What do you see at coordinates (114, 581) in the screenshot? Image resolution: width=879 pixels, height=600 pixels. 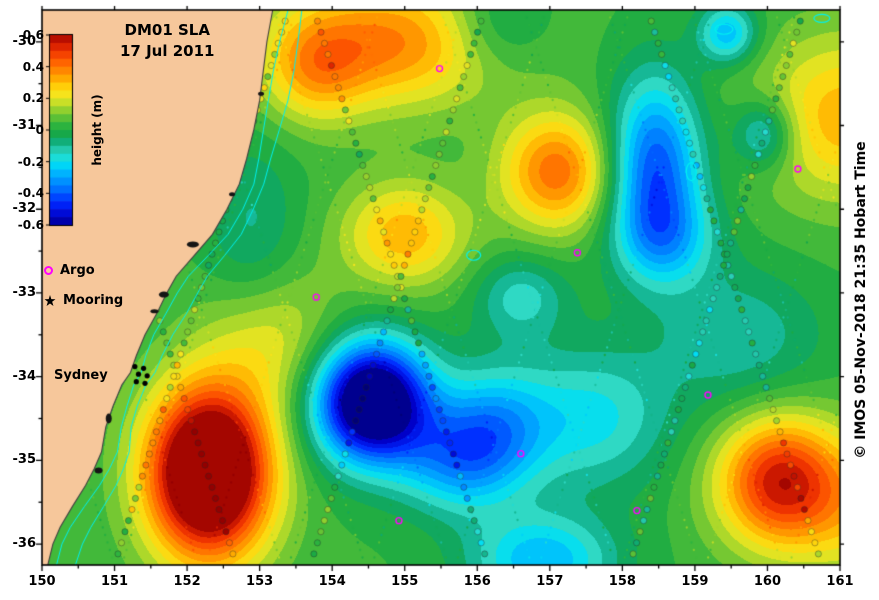 I see `lon-tick-label: 151` at bounding box center [114, 581].